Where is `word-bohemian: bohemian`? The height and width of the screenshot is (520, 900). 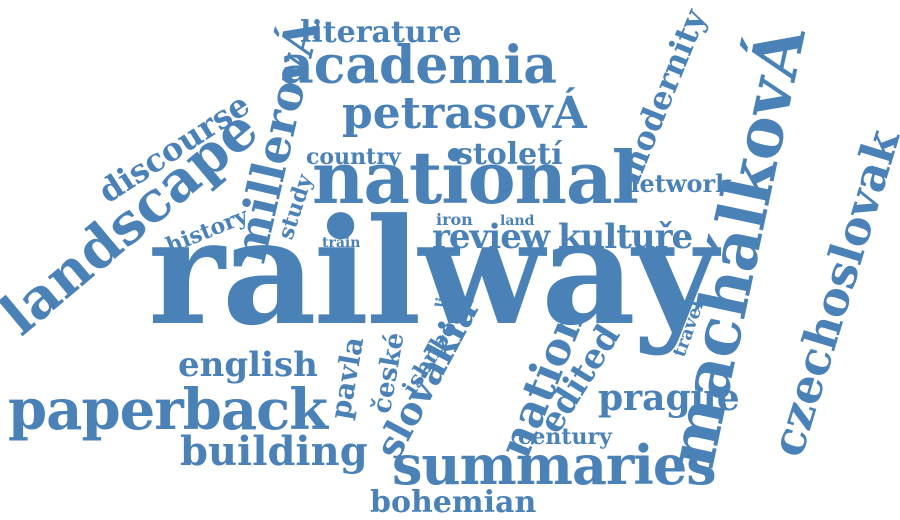
word-bohemian: bohemian is located at coordinates (453, 502).